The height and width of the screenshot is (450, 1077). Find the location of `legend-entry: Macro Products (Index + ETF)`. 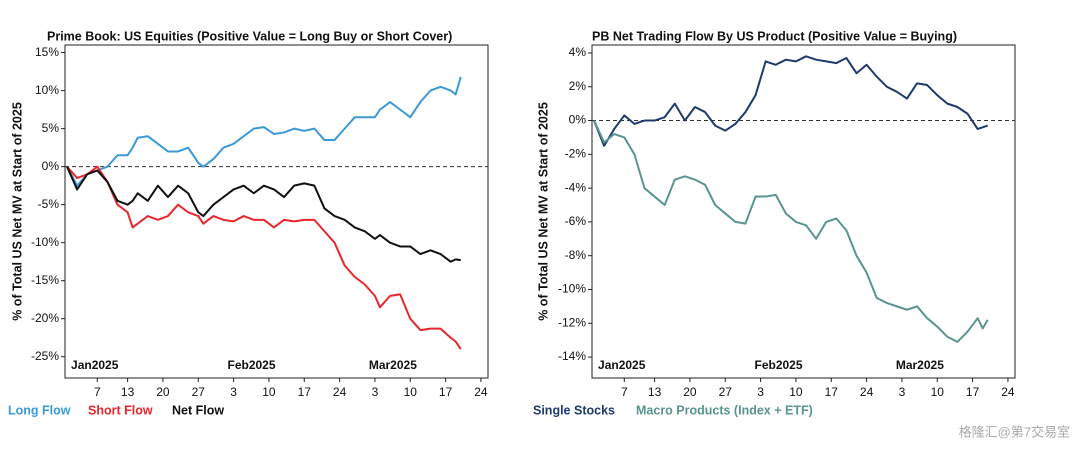

legend-entry: Macro Products (Index + ETF) is located at coordinates (724, 410).